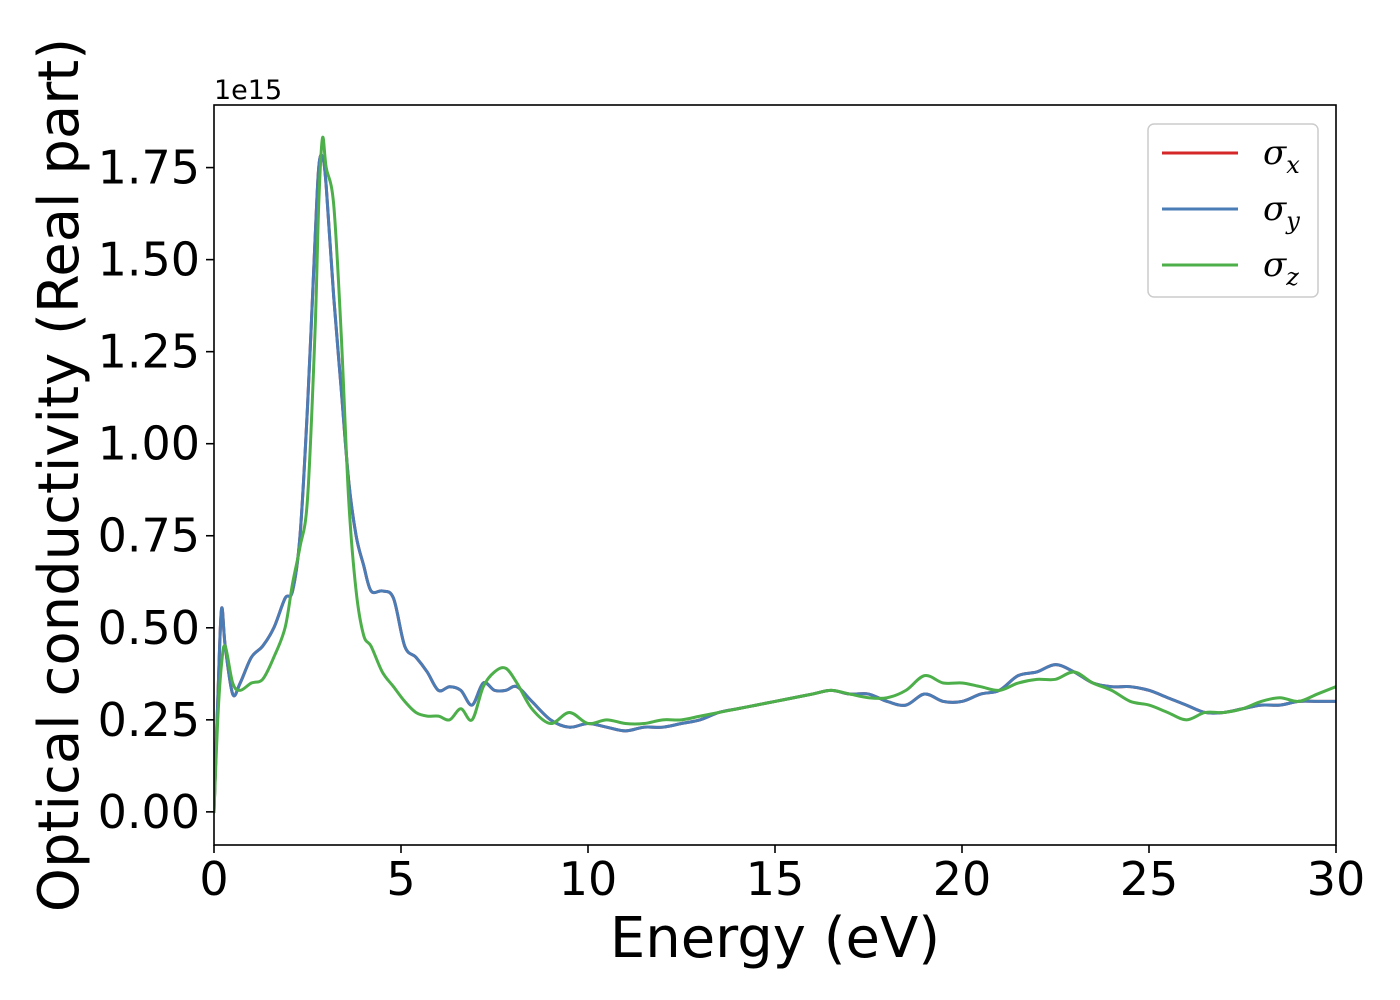 This screenshot has width=1400, height=1000. I want to click on y-tick-label: 1.75, so click(149, 168).